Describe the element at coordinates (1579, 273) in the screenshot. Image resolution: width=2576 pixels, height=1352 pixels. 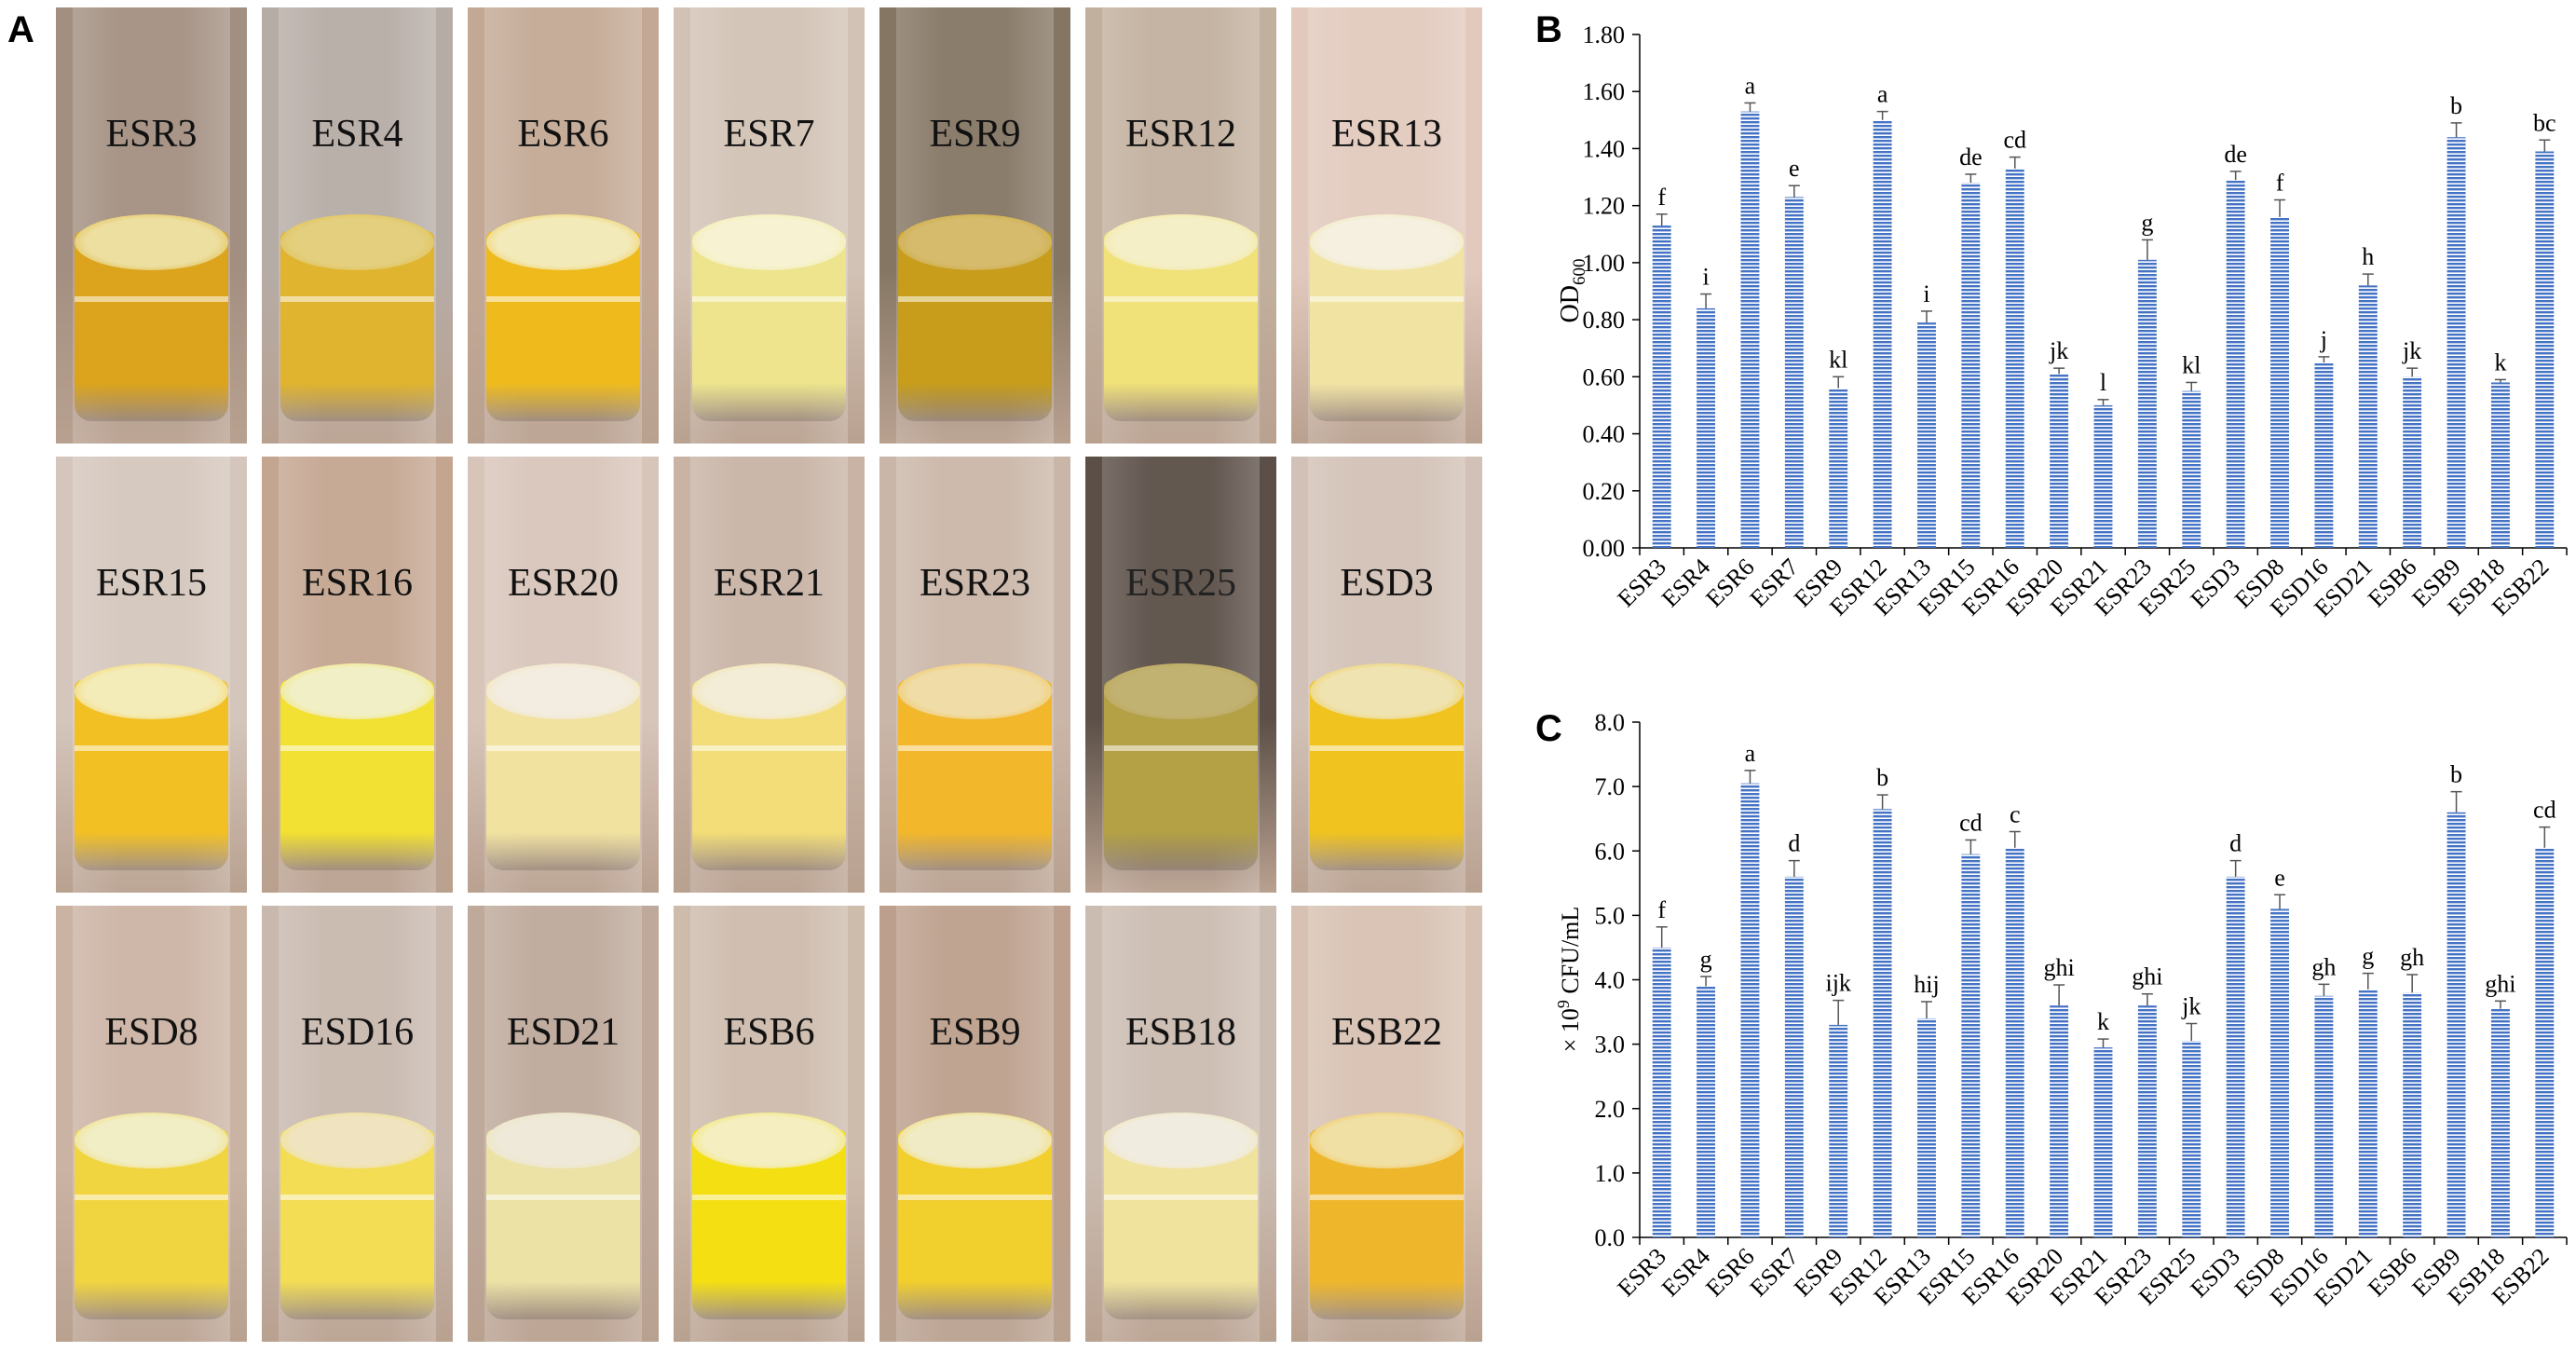
I see `y-axis-title-subscript: 600` at that location.